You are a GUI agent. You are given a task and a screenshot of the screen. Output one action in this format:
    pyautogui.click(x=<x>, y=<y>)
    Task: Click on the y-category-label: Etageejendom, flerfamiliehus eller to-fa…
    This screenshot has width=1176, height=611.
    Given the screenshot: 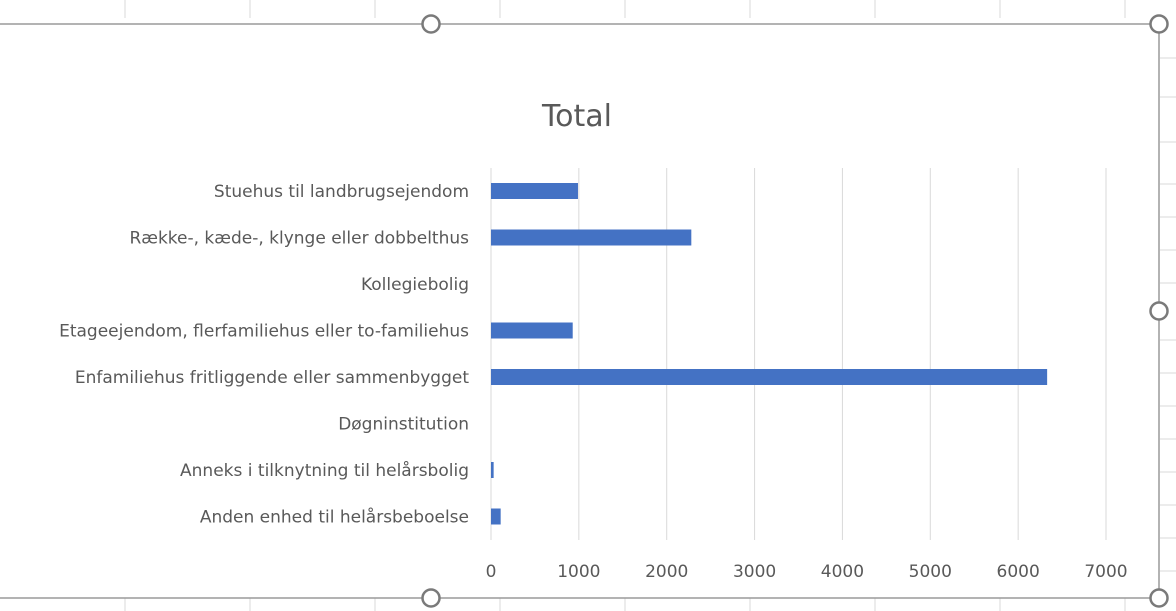 What is the action you would take?
    pyautogui.click(x=264, y=332)
    